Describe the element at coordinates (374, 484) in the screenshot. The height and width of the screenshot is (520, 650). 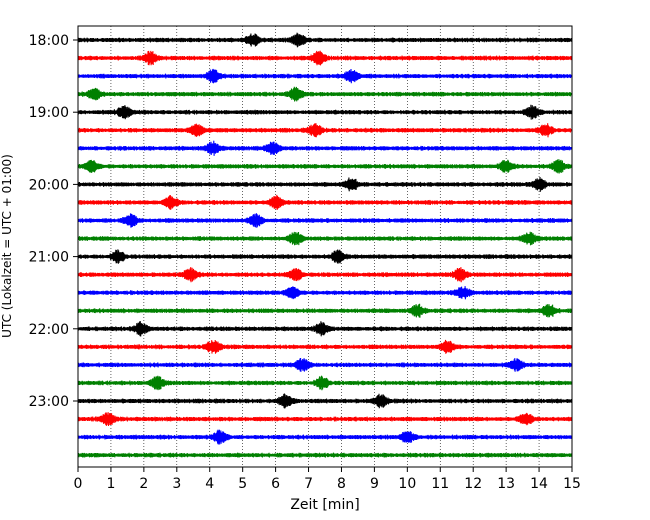
I see `x-tick-label: 9` at that location.